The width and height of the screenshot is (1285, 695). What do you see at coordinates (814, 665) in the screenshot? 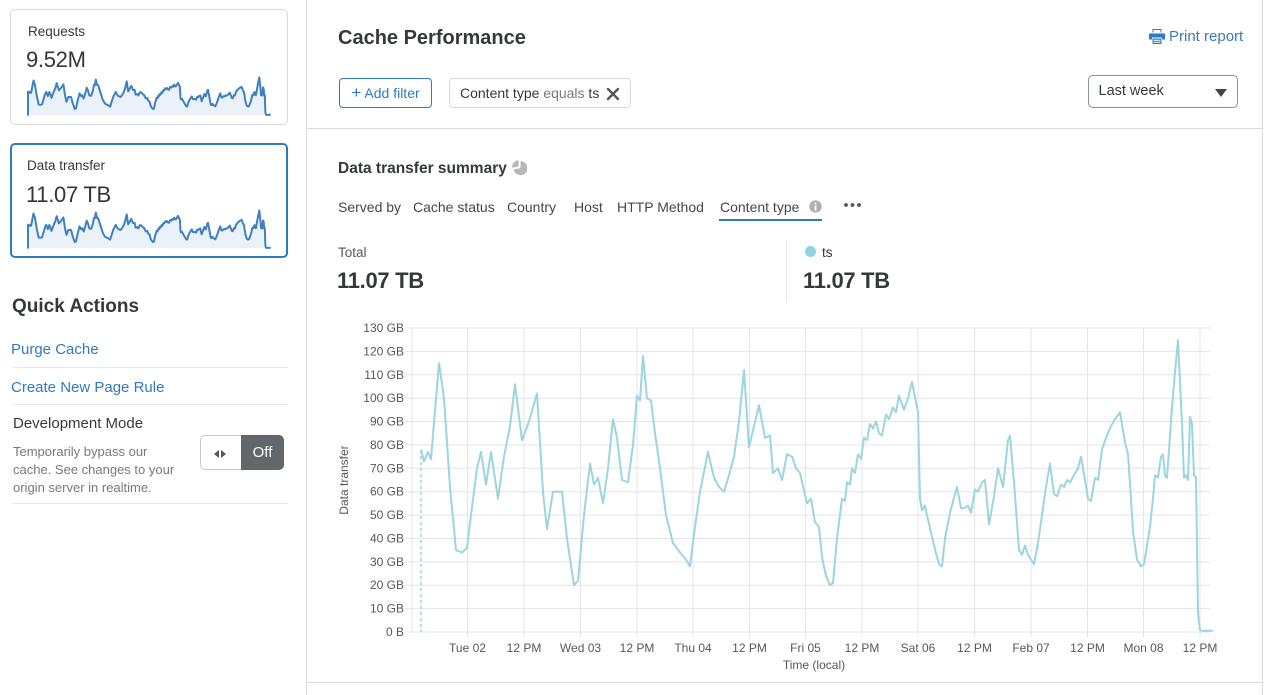
I see `svg-text: Time (local)` at bounding box center [814, 665].